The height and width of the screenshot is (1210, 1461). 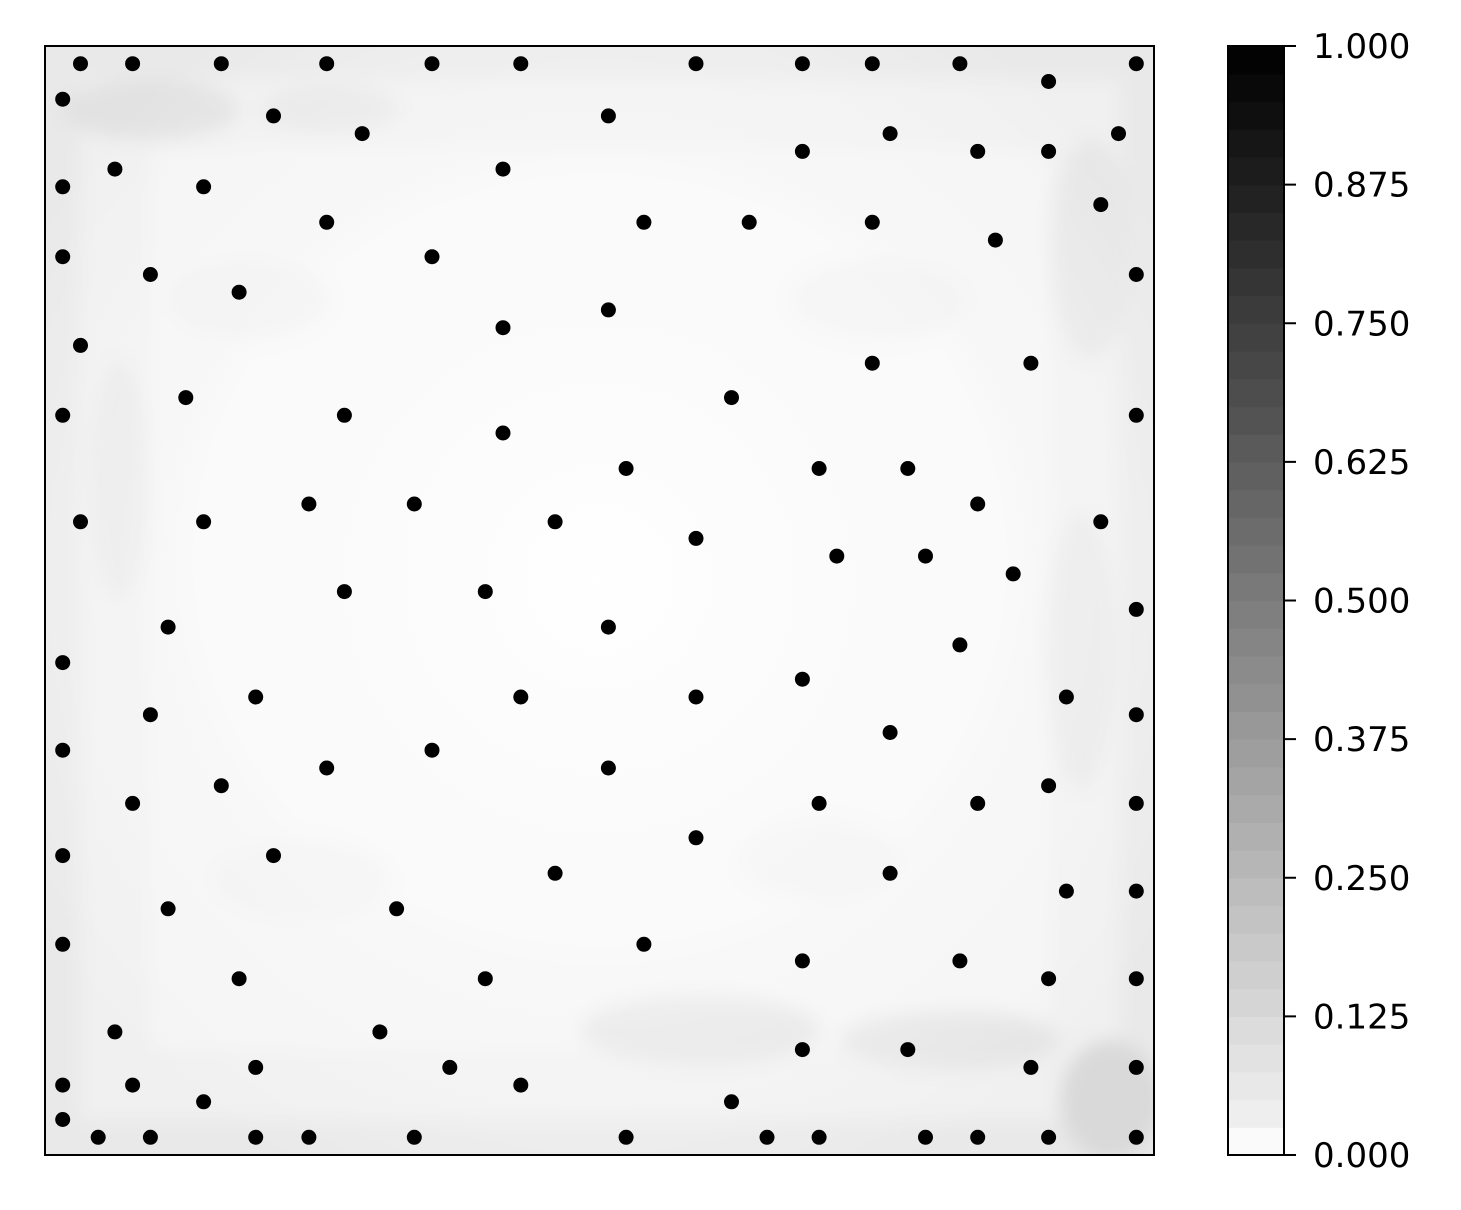 What do you see at coordinates (1361, 602) in the screenshot?
I see `colorbar-tick-label-4: 0.500` at bounding box center [1361, 602].